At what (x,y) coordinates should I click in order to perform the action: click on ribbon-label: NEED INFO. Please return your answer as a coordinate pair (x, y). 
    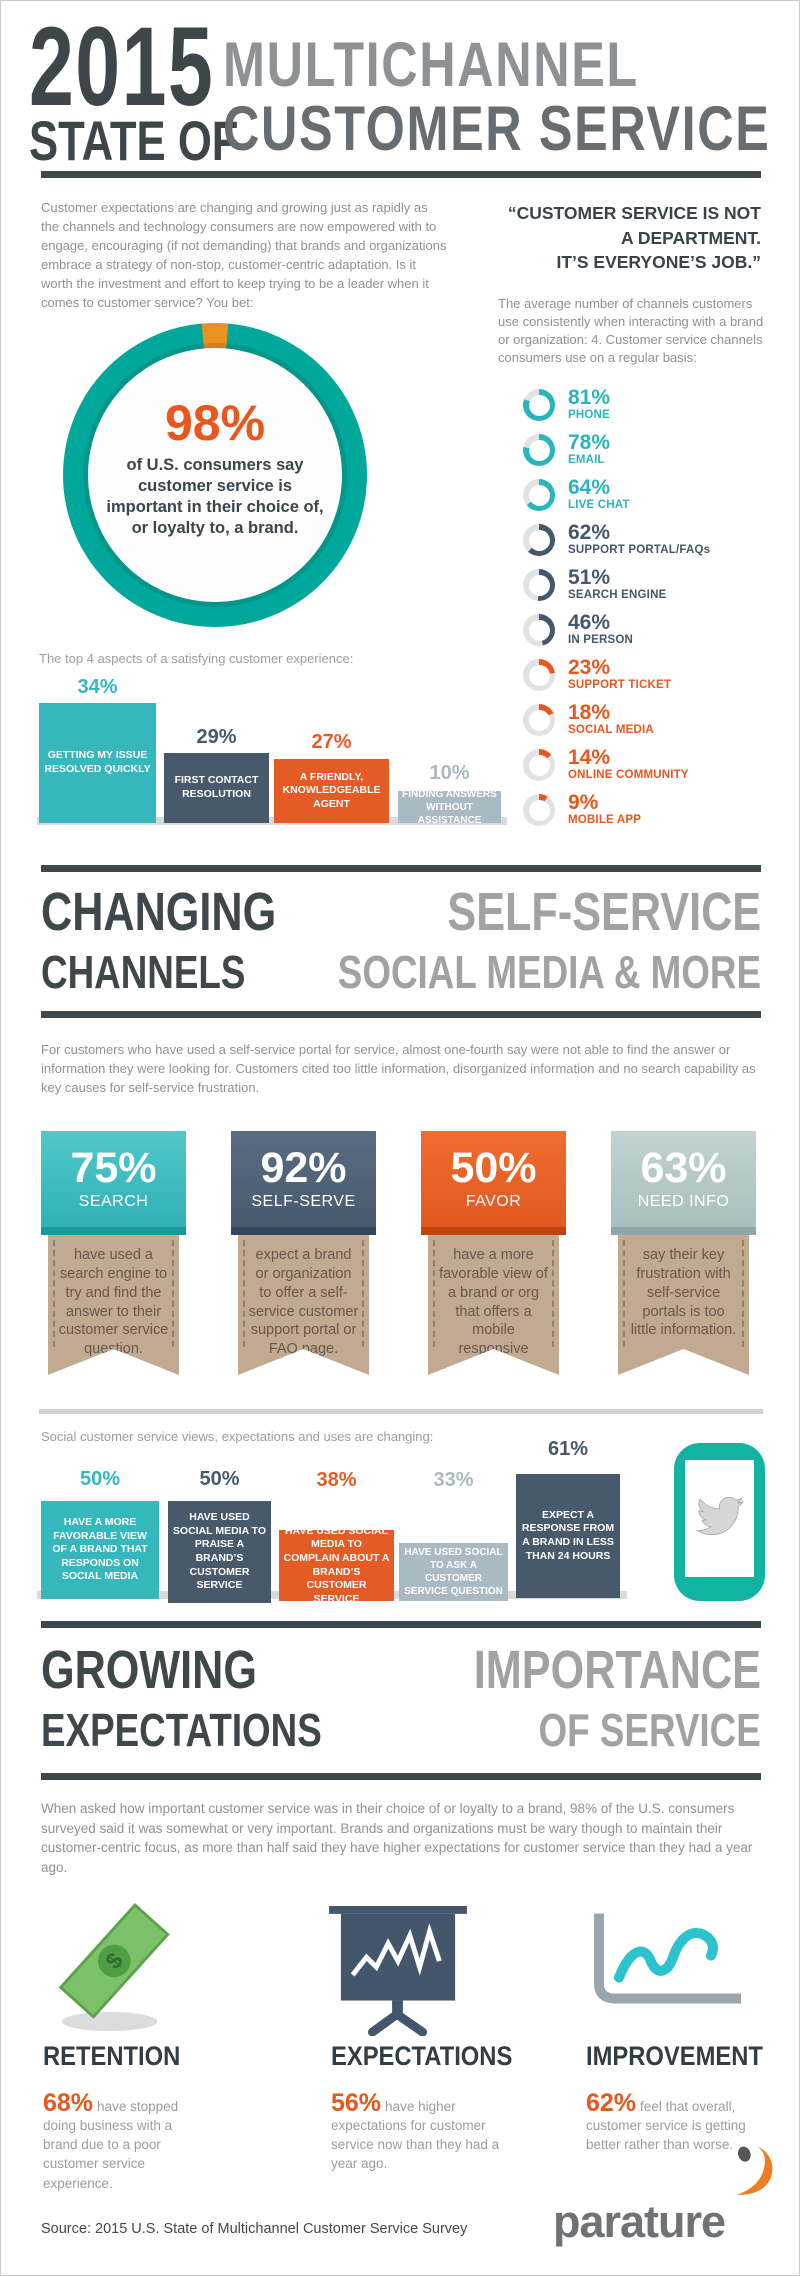
    Looking at the image, I should click on (683, 1201).